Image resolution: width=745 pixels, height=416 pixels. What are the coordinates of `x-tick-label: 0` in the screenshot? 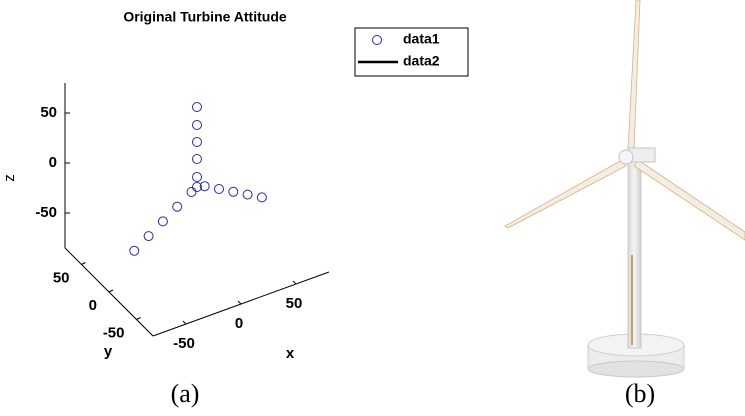 It's located at (239, 323).